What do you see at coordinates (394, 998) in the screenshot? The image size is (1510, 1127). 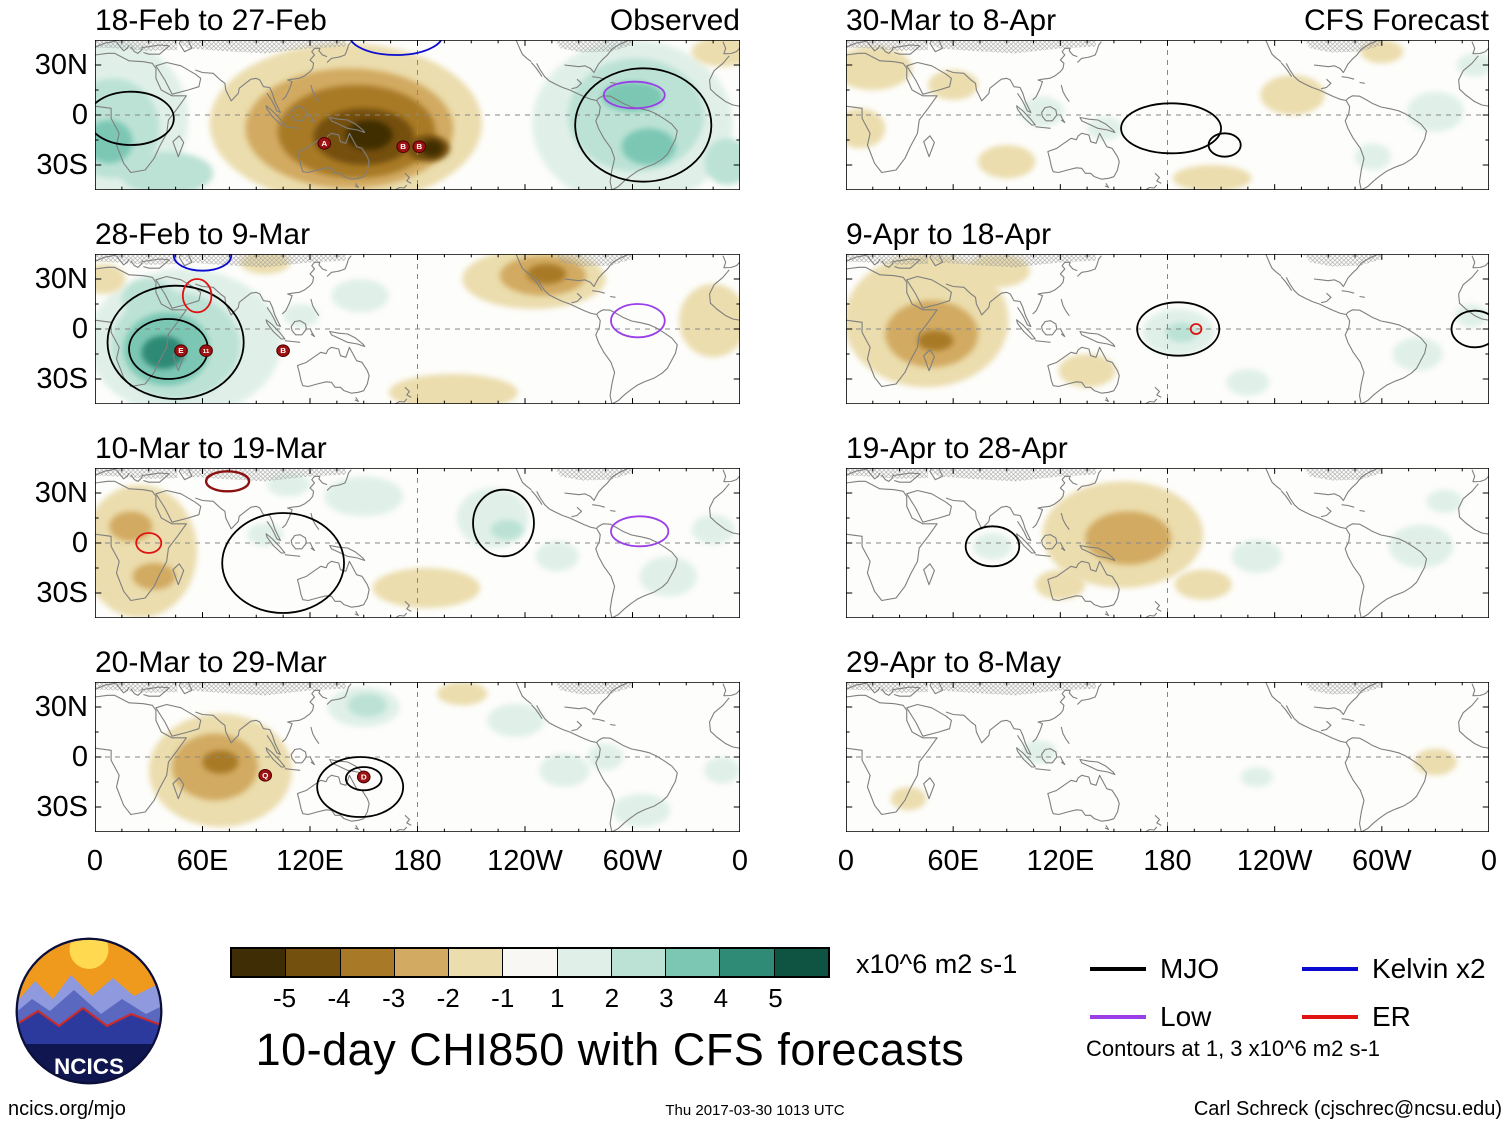 I see `colorbar-tick-label: -3` at bounding box center [394, 998].